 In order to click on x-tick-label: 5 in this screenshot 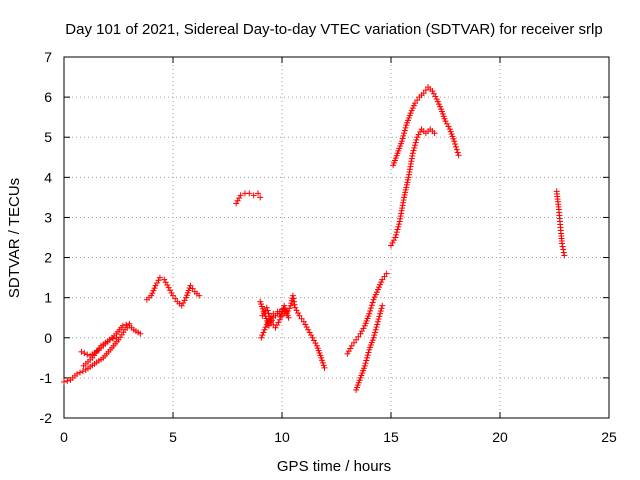, I will do `click(173, 437)`.